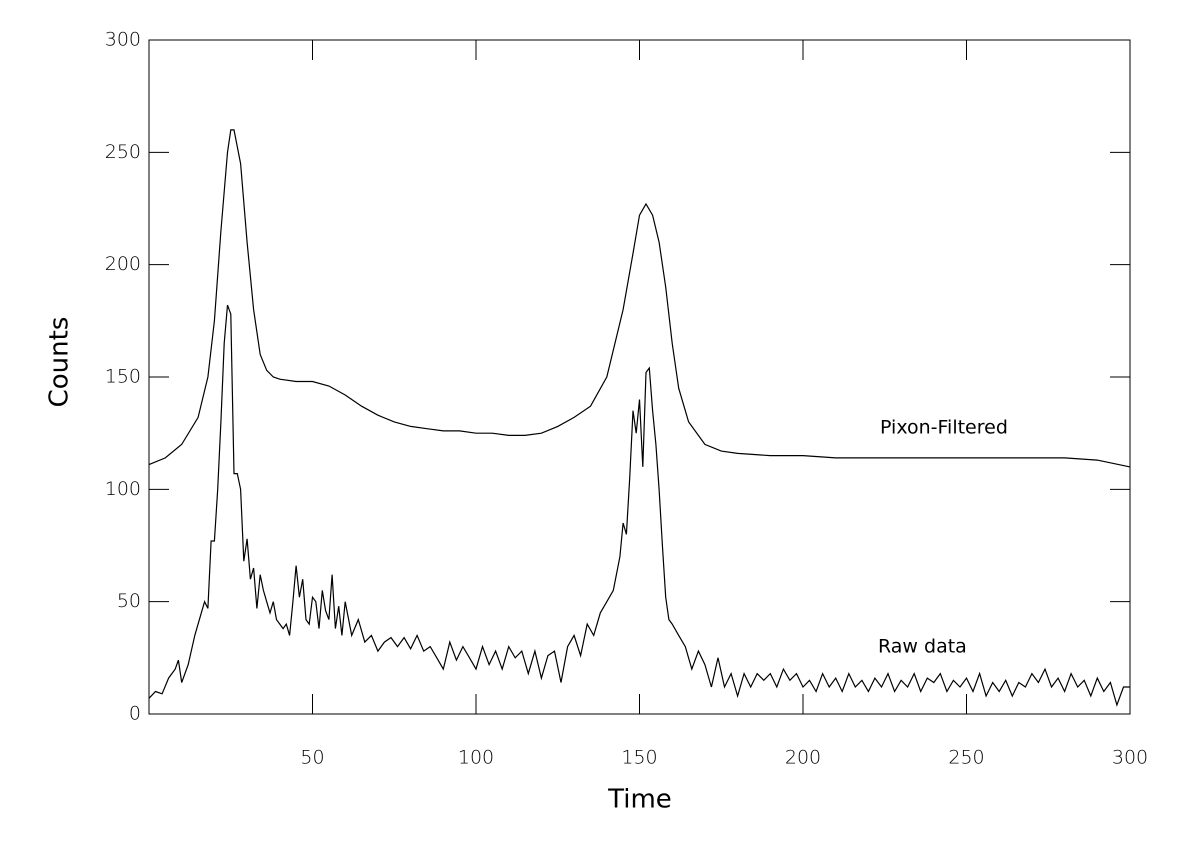  I want to click on series-label: Raw data, so click(922, 647).